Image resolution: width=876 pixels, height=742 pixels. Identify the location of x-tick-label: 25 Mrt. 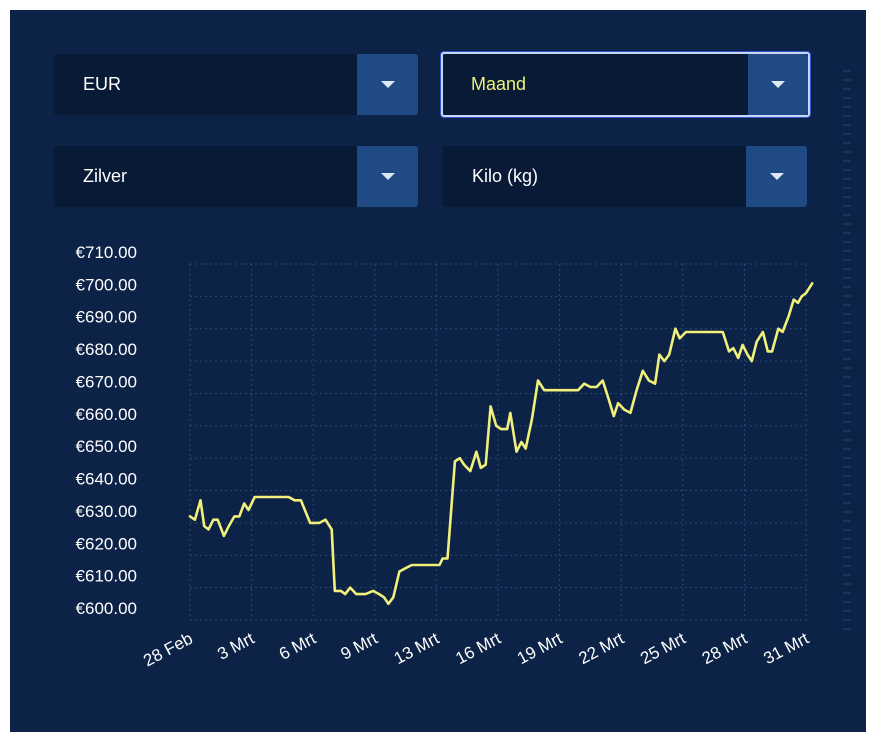
(663, 649).